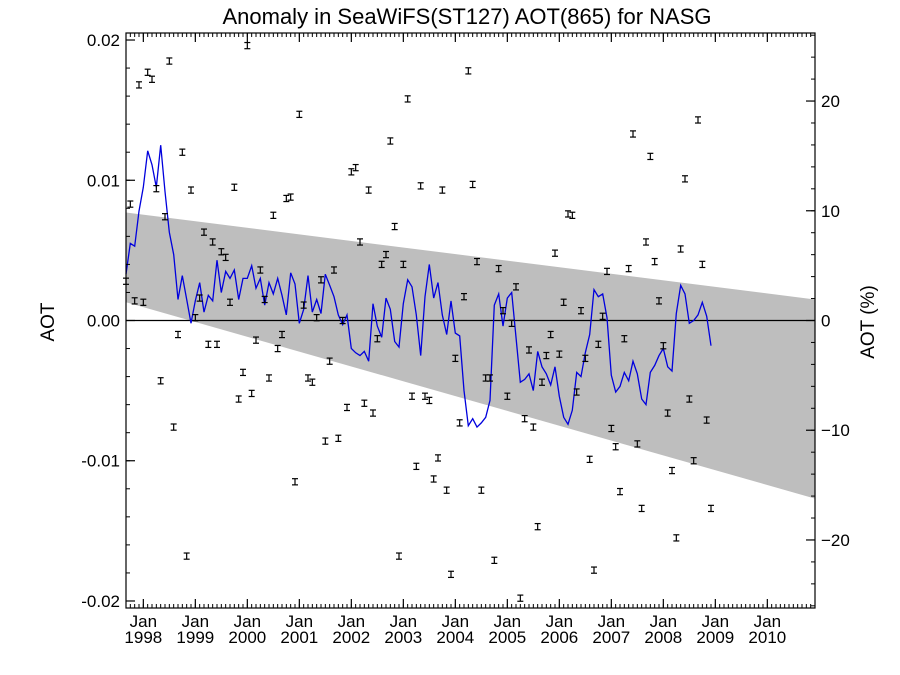  I want to click on y-axis-label-left: AOT, so click(48, 321).